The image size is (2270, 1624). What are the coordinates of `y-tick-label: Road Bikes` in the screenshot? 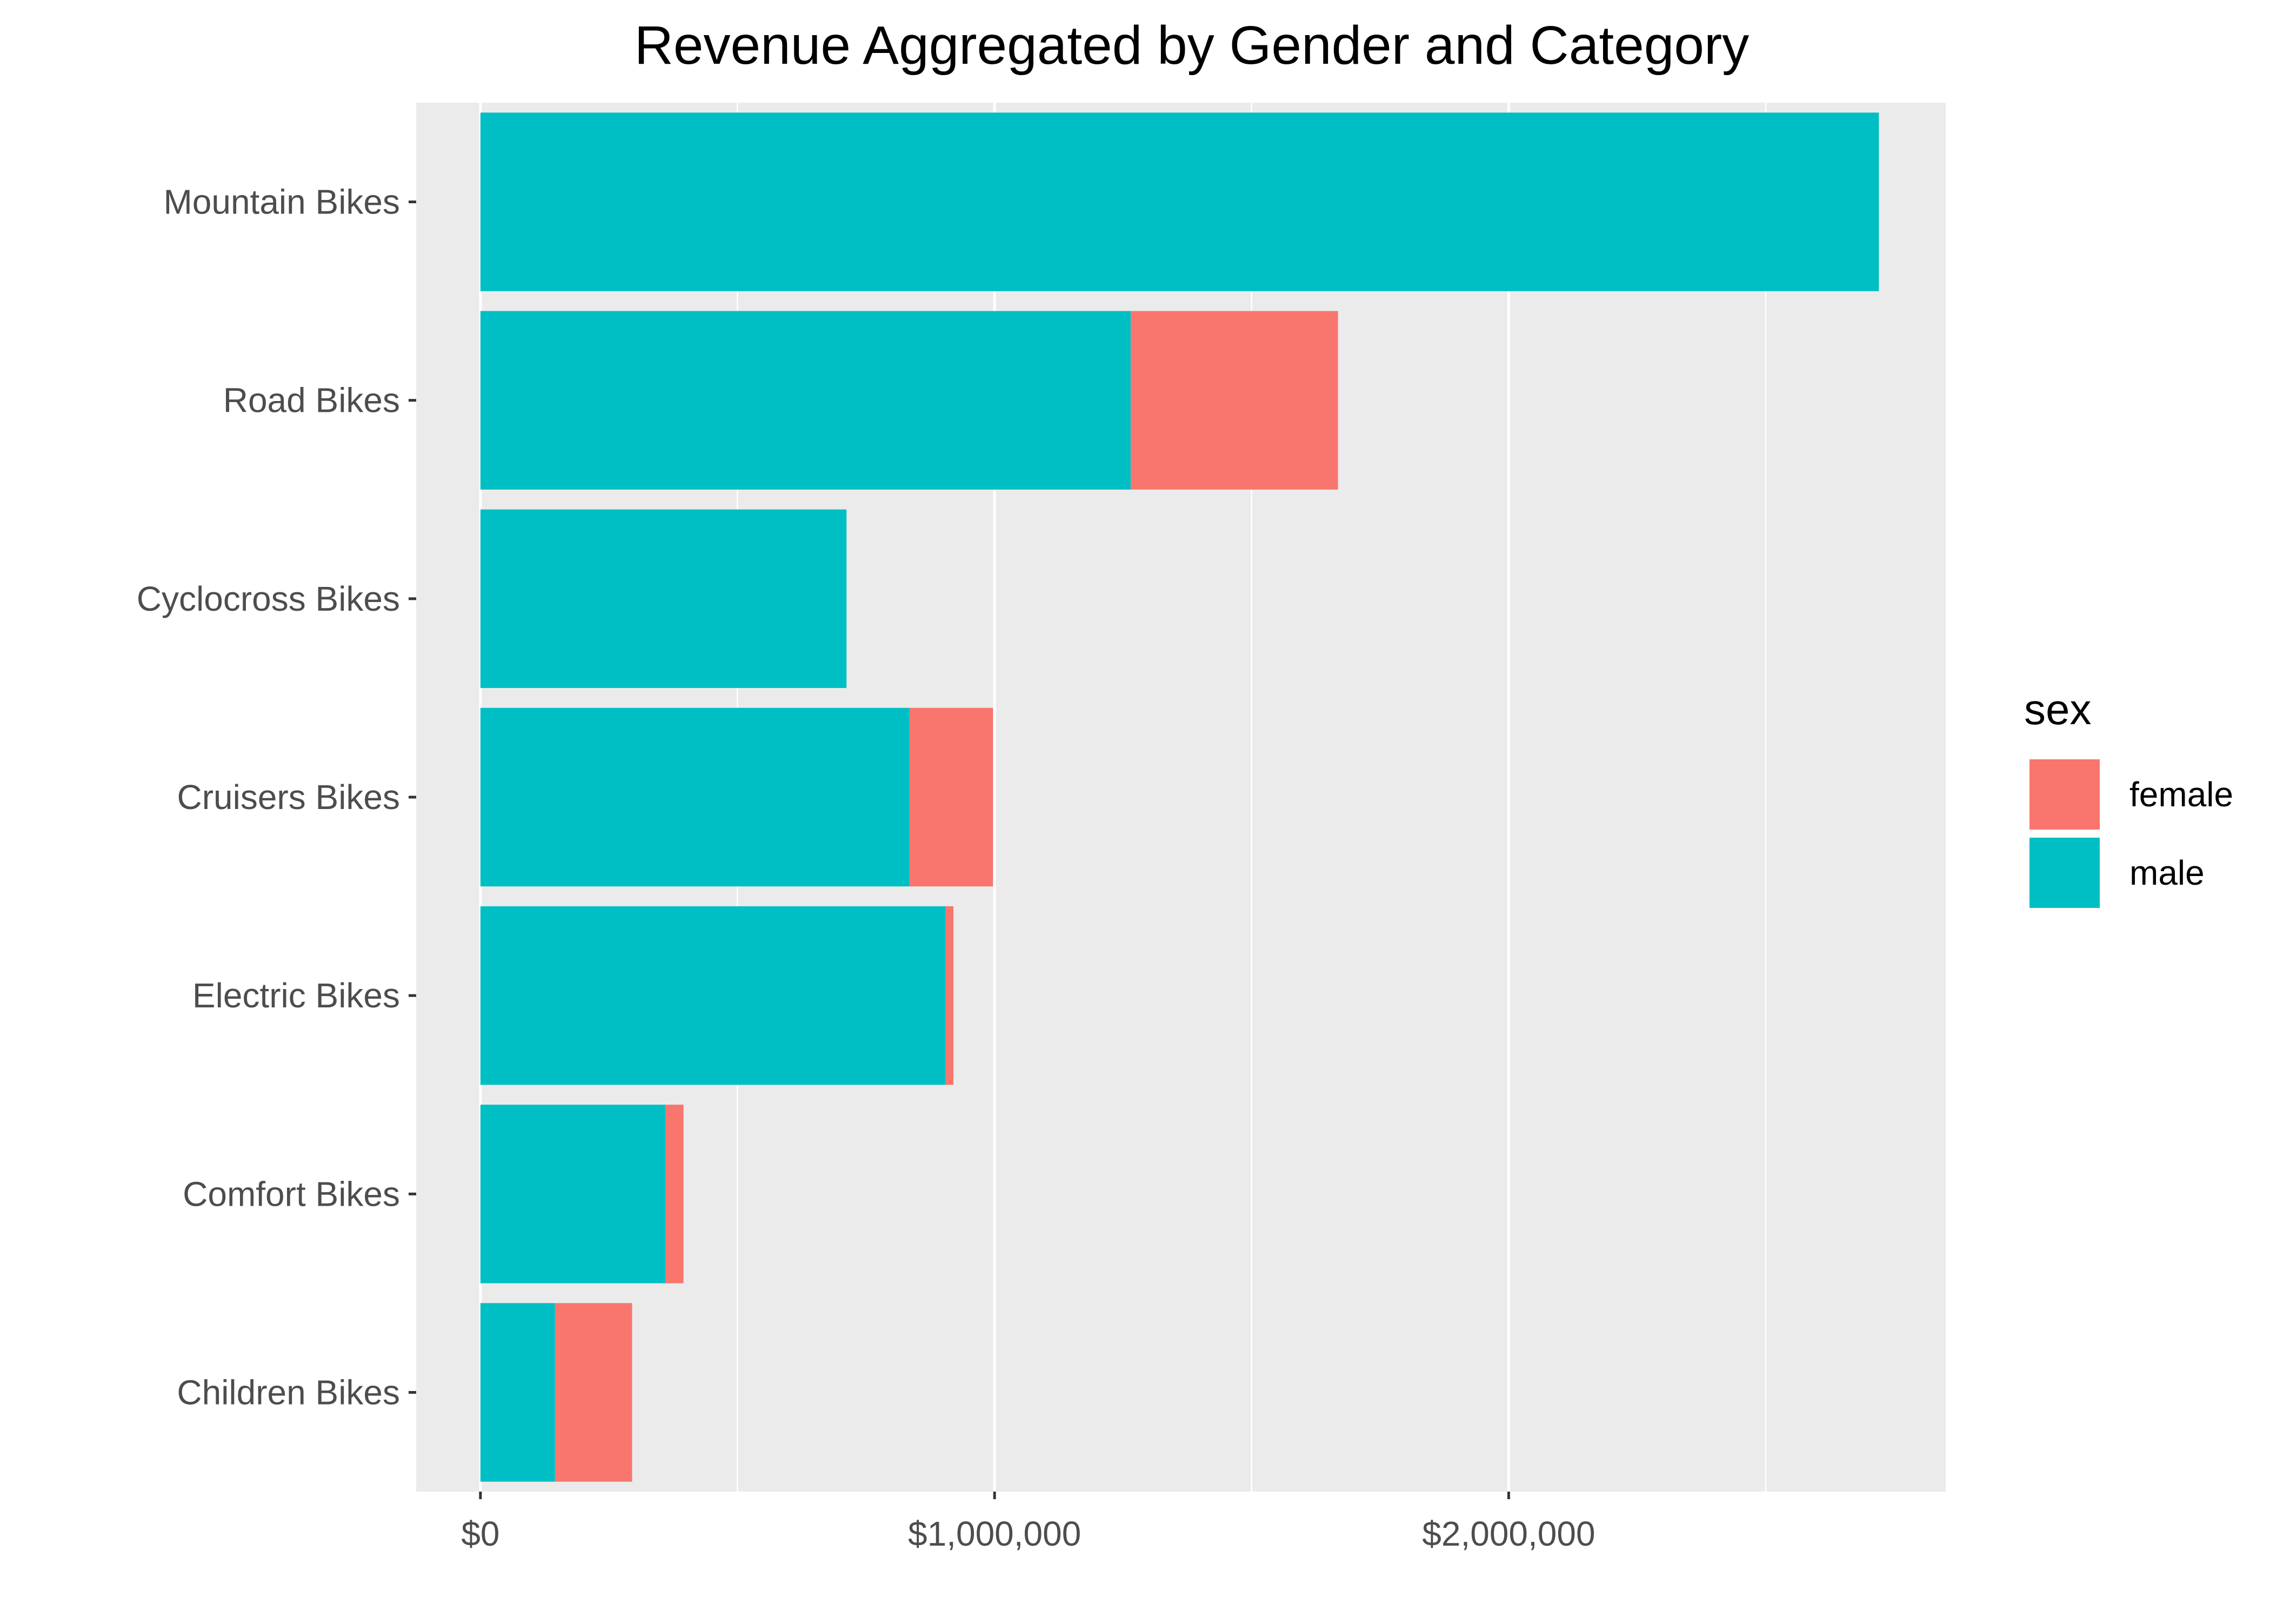 It's located at (311, 400).